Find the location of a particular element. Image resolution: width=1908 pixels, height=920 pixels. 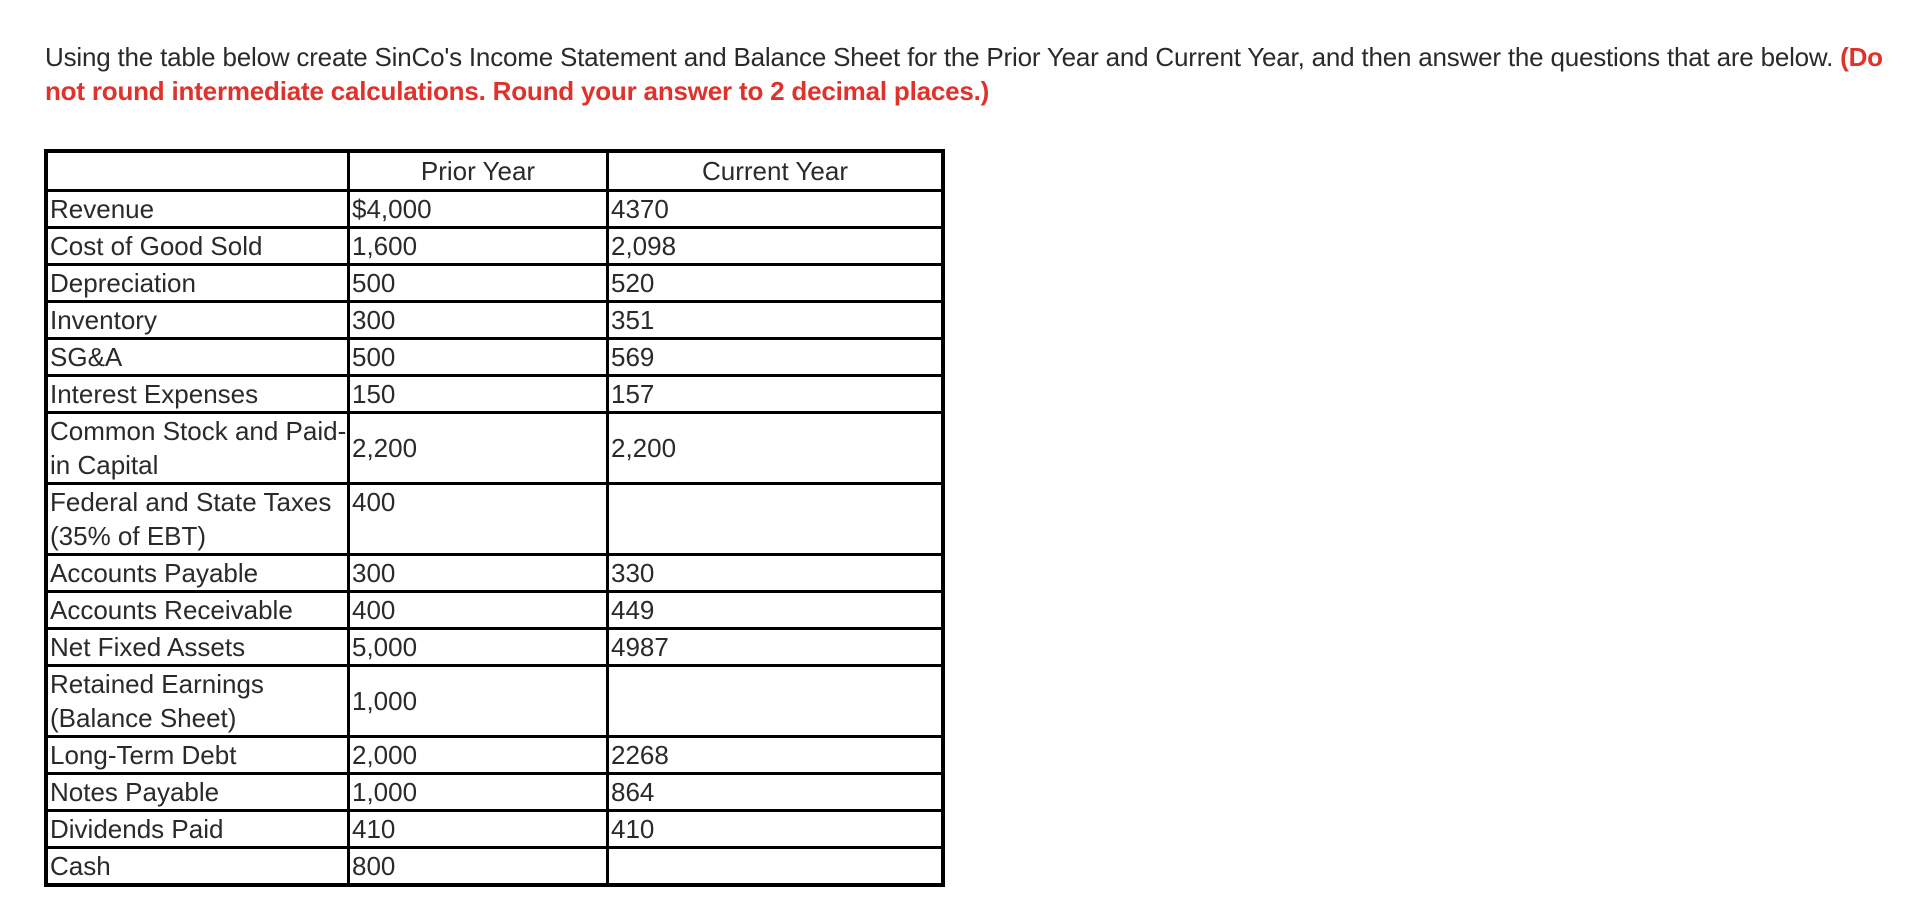

row-label: Cash is located at coordinates (197, 866).